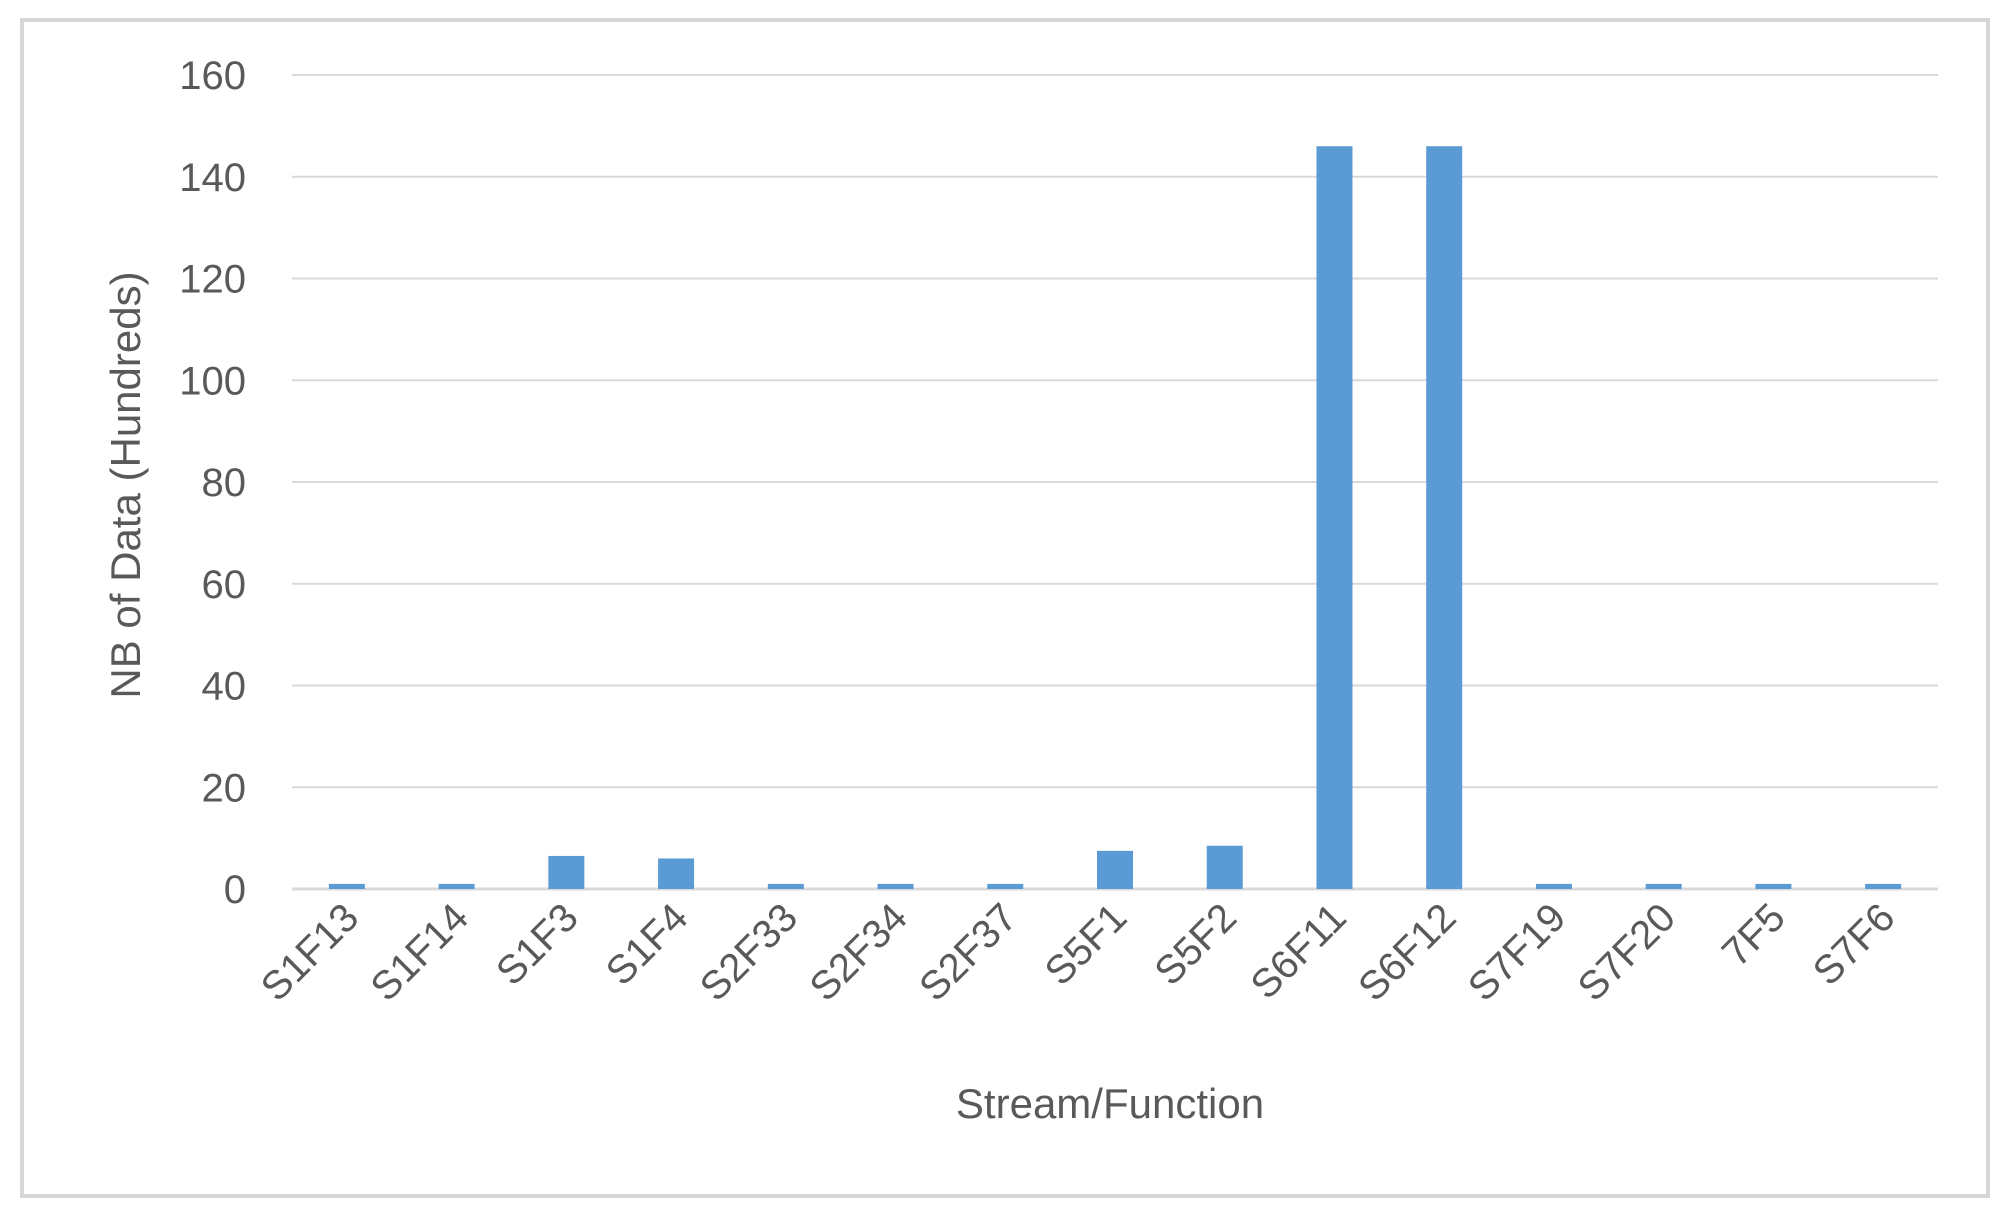 This screenshot has height=1217, width=2010. Describe the element at coordinates (895, 886) in the screenshot. I see `bar-s2f34` at that location.